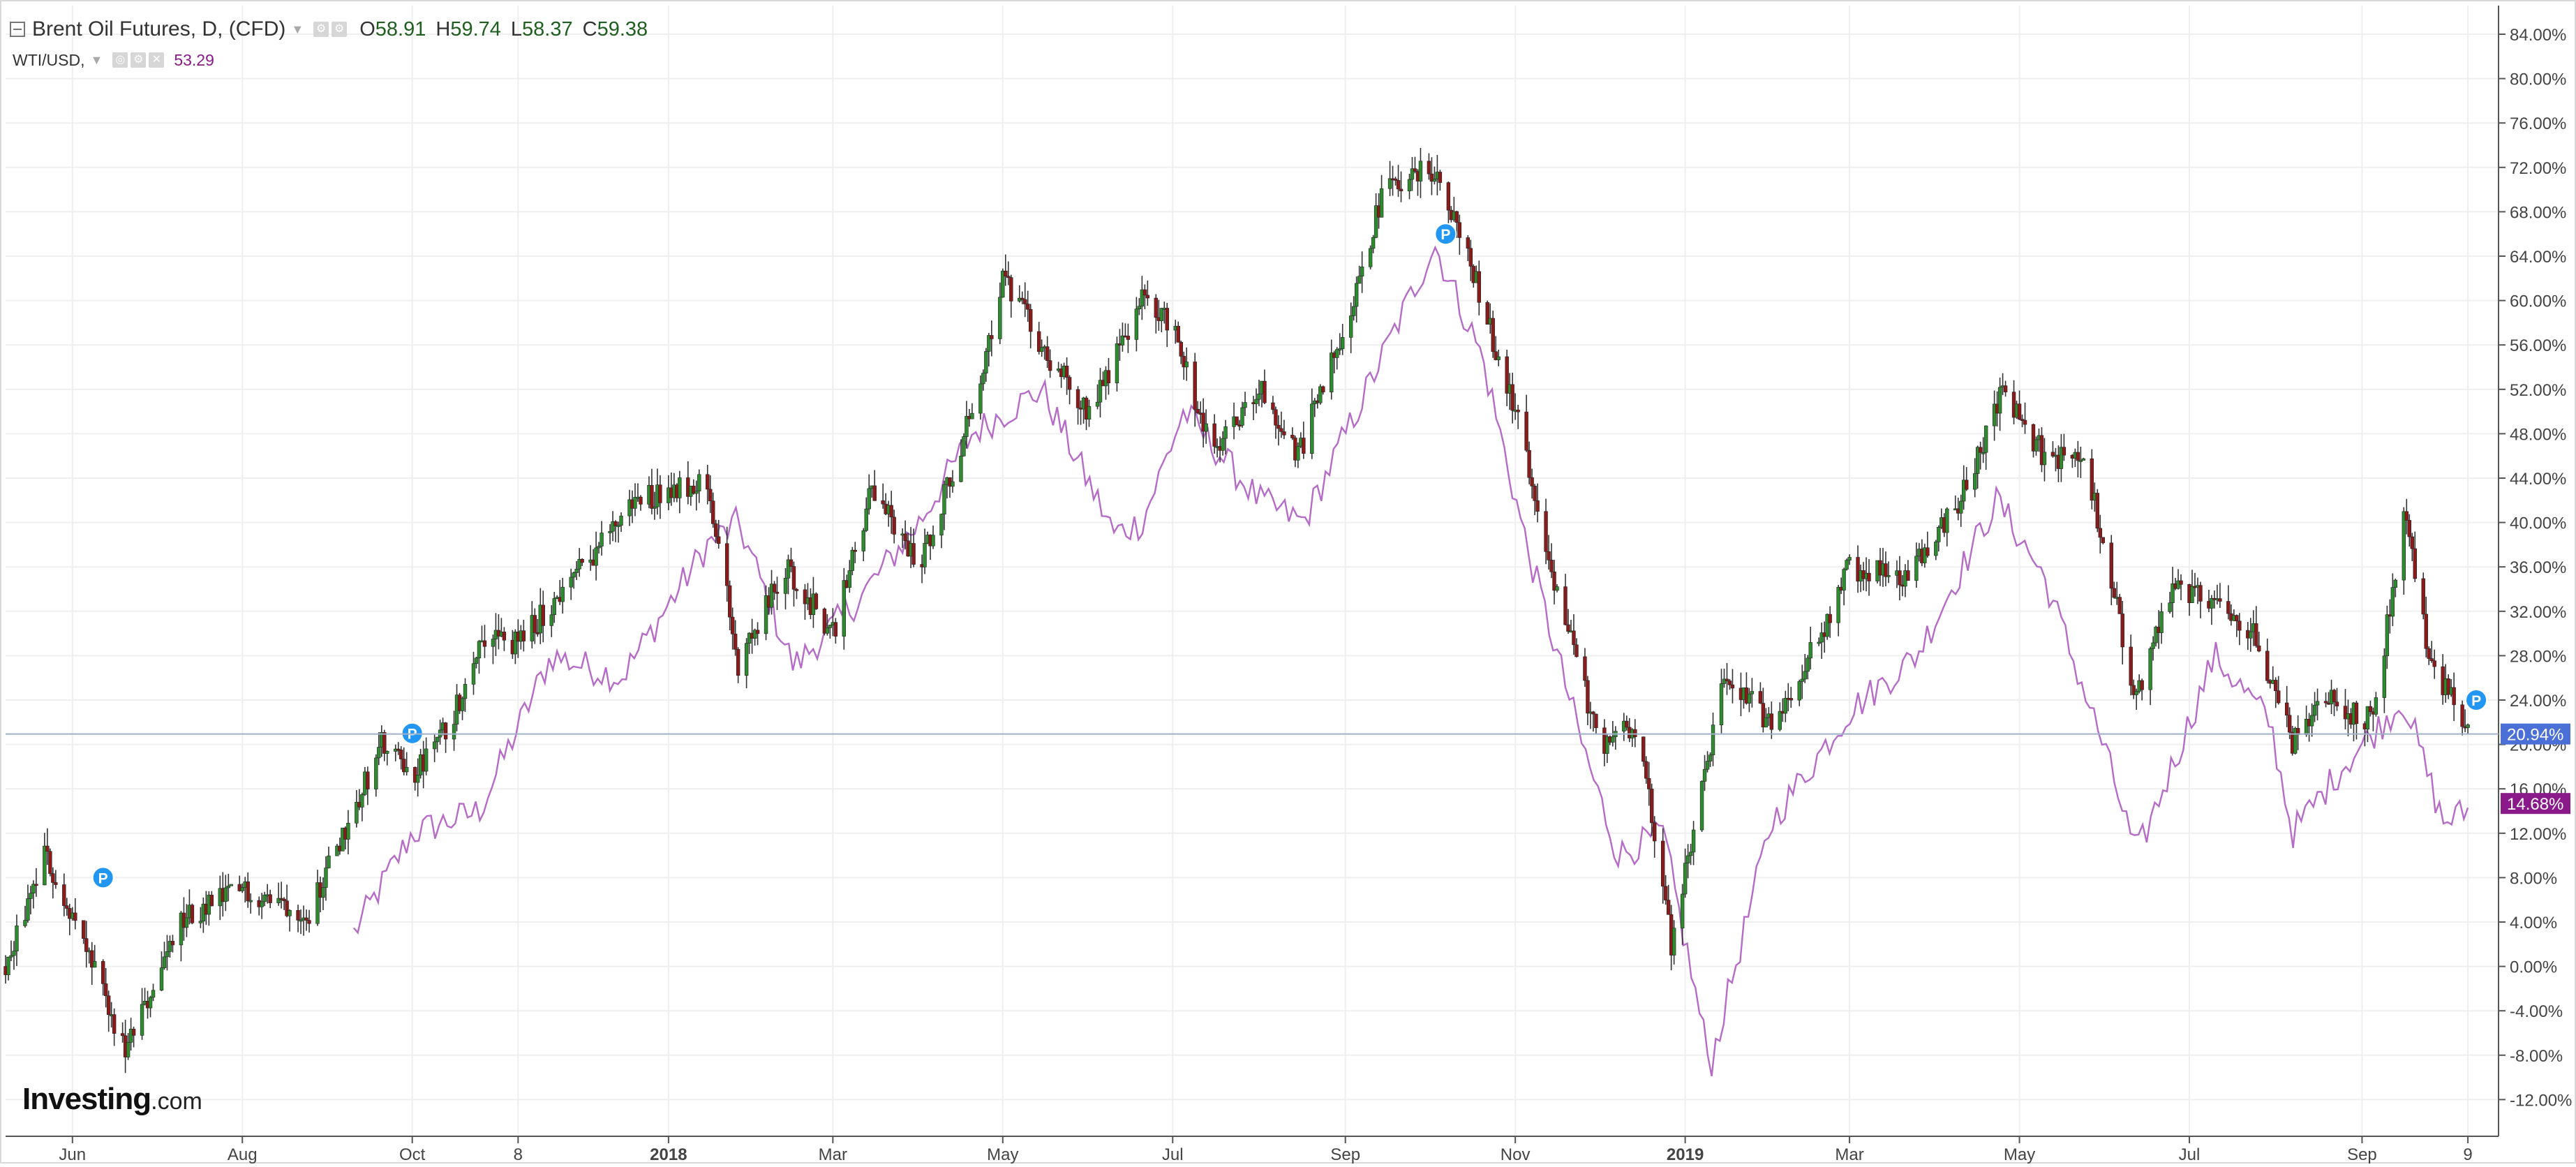 This screenshot has width=2576, height=1167. What do you see at coordinates (1345, 1154) in the screenshot?
I see `x-tick-label: Sep` at bounding box center [1345, 1154].